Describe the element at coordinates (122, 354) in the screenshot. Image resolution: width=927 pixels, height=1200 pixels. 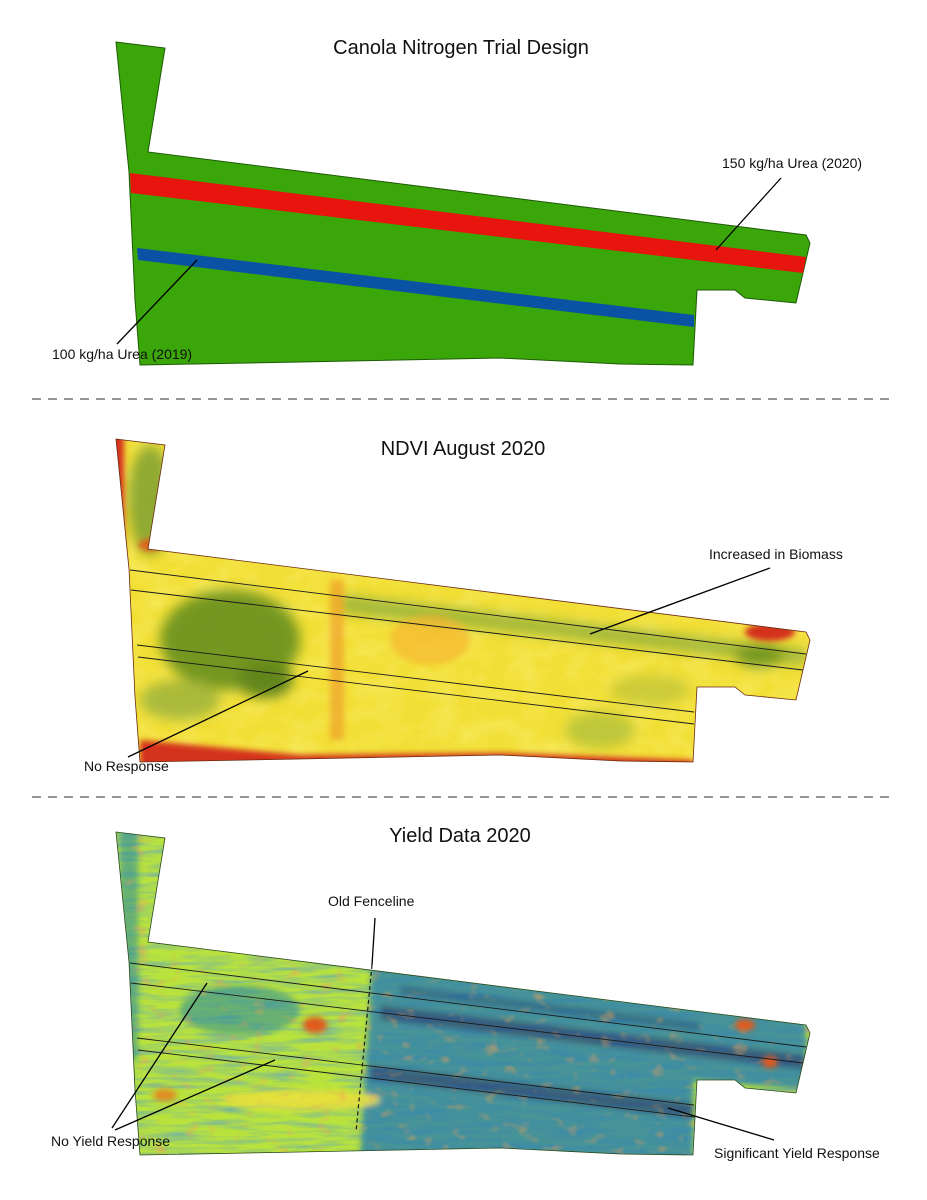
I see `label-100kg: 100 kg/ha Urea (2019)` at that location.